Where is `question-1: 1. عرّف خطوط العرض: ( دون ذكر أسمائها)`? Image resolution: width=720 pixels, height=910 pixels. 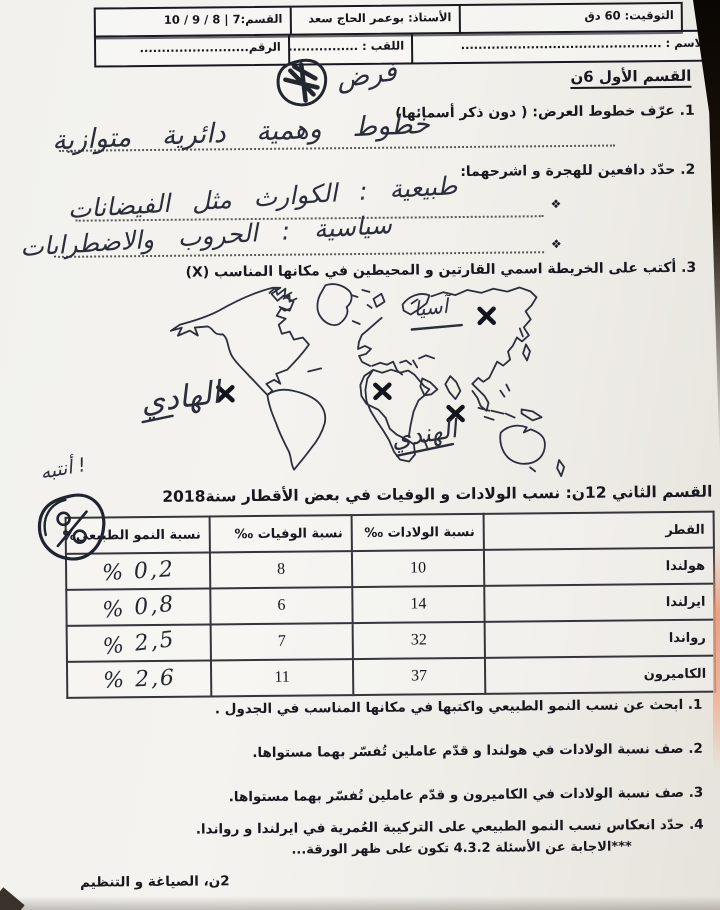
question-1: 1. عرّف خطوط العرض: ( دون ذكر أسمائها) is located at coordinates (545, 112).